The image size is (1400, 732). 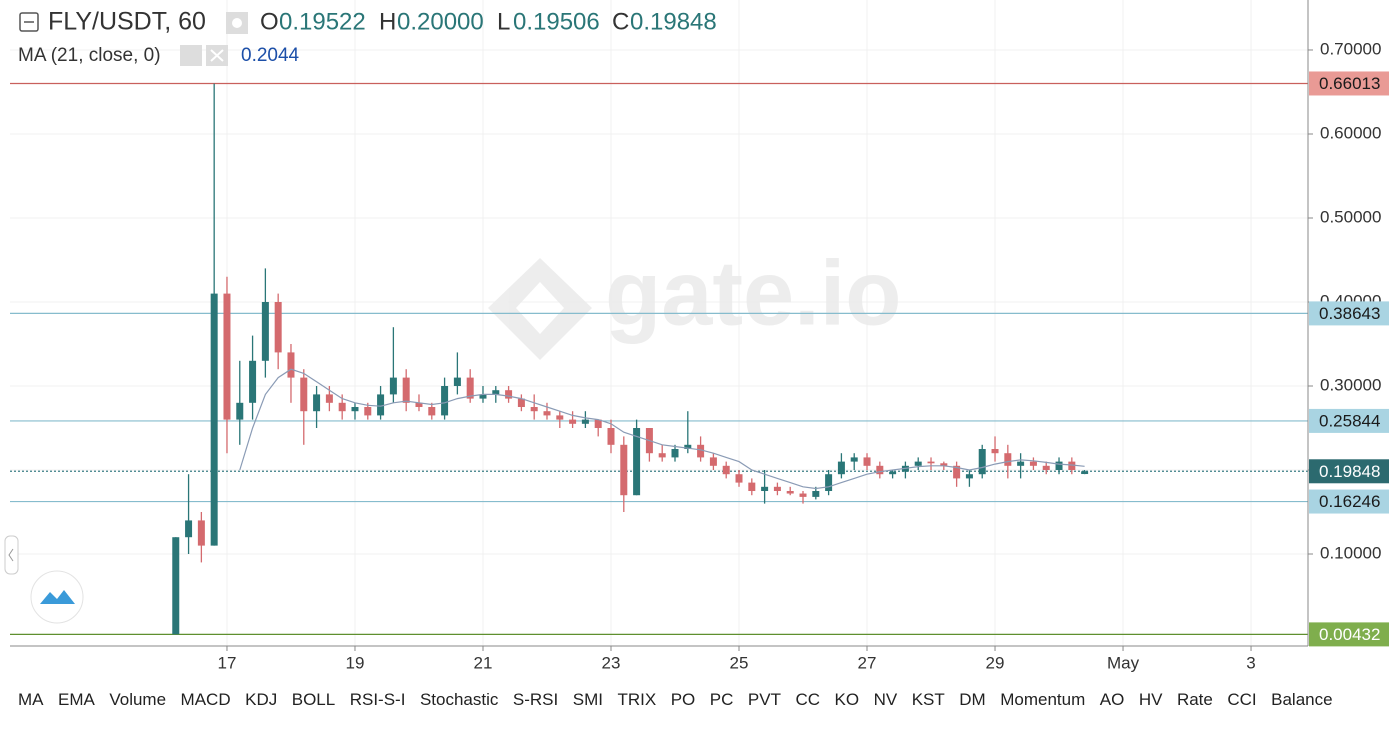 What do you see at coordinates (1242, 699) in the screenshot?
I see `indicator-button: CCI` at bounding box center [1242, 699].